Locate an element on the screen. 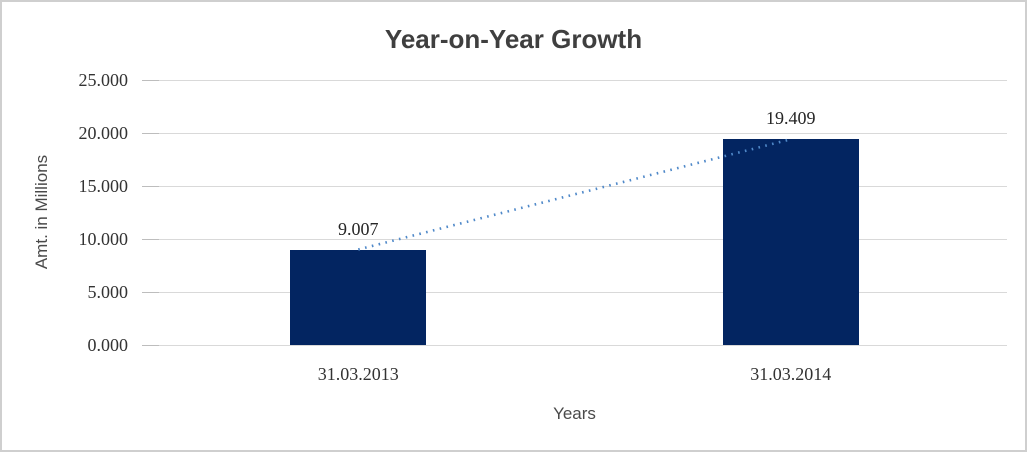 This screenshot has width=1027, height=452. y-tick-label: 20.000 is located at coordinates (103, 133).